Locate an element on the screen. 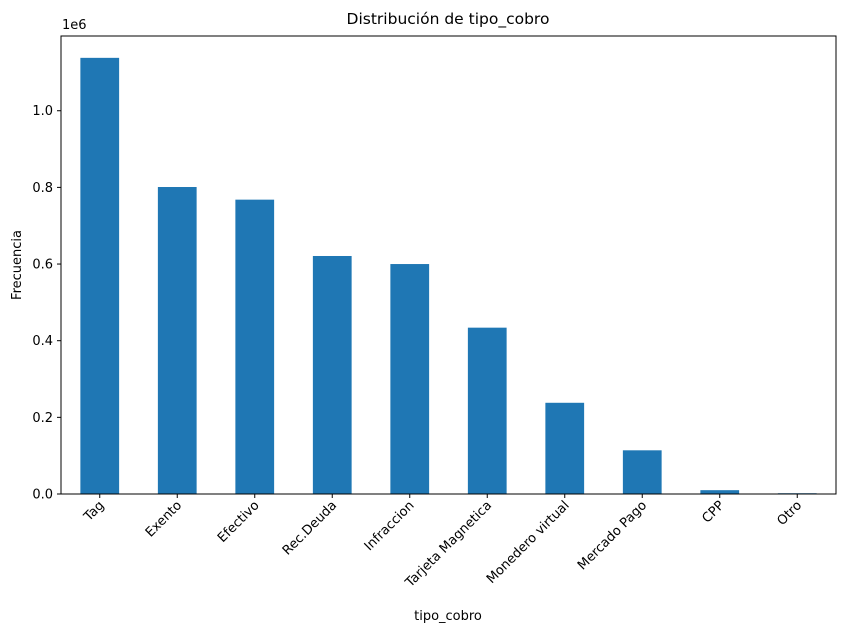  bar-cpp is located at coordinates (720, 492).